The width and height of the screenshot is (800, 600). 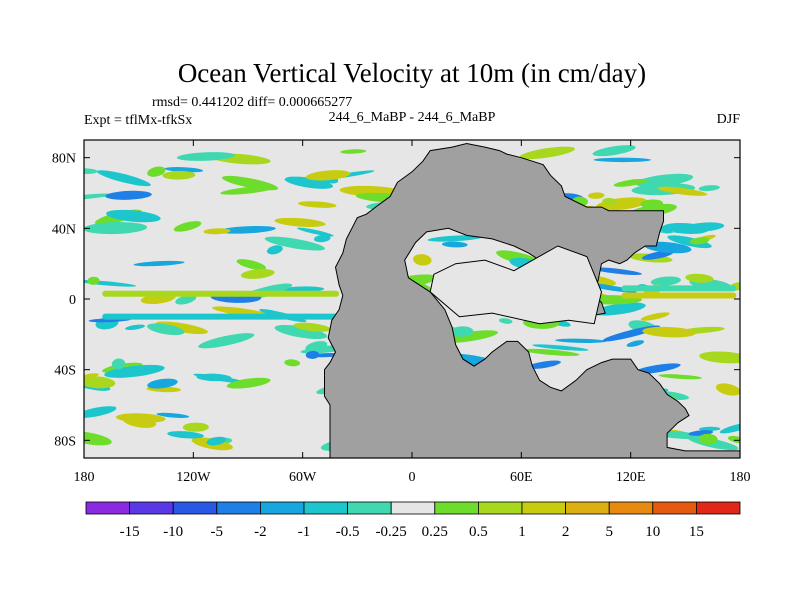 I want to click on x-tick-label: 60E, so click(x=521, y=477).